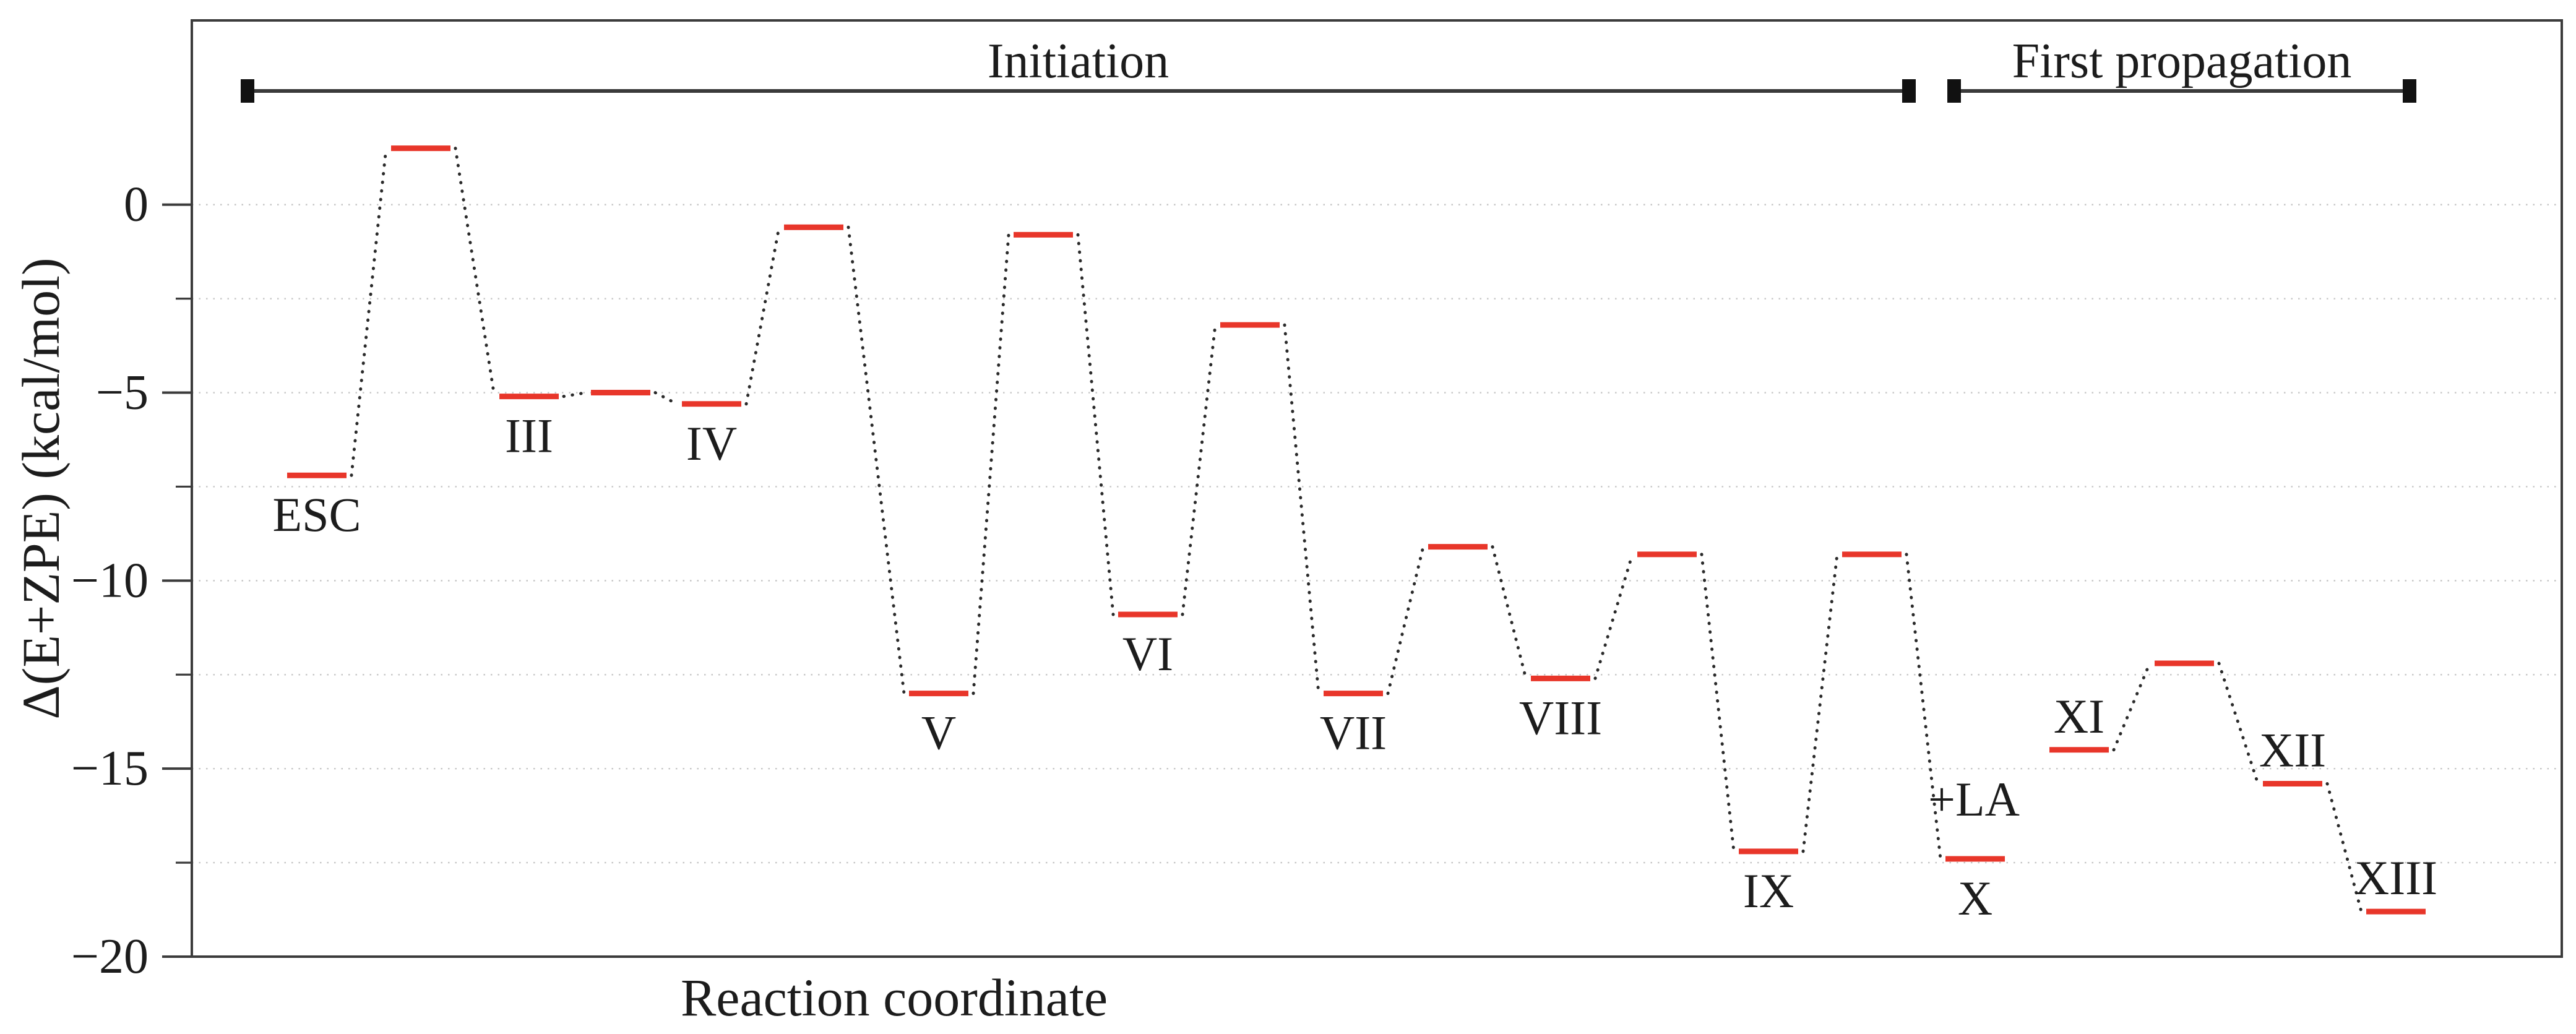  I want to click on level-label-IV: IV, so click(711, 443).